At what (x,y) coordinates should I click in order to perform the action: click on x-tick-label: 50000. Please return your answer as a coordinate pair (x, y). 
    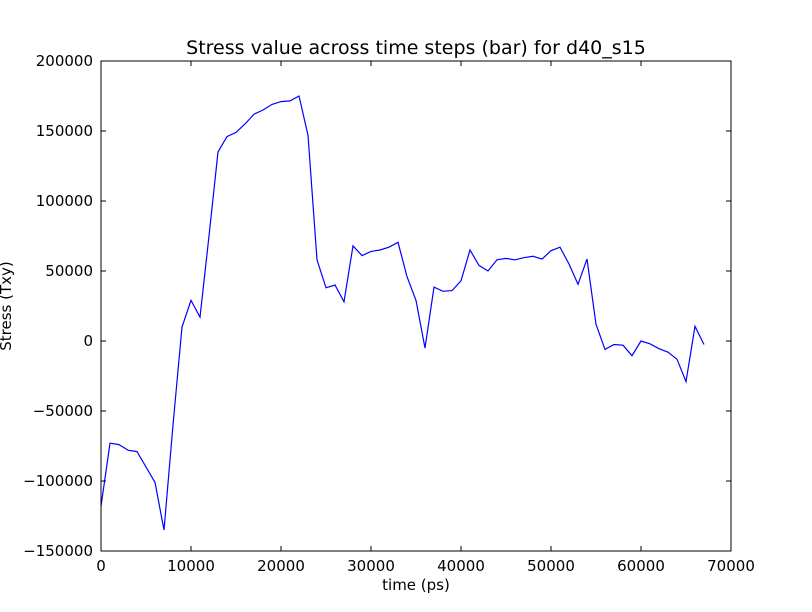
    Looking at the image, I should click on (551, 566).